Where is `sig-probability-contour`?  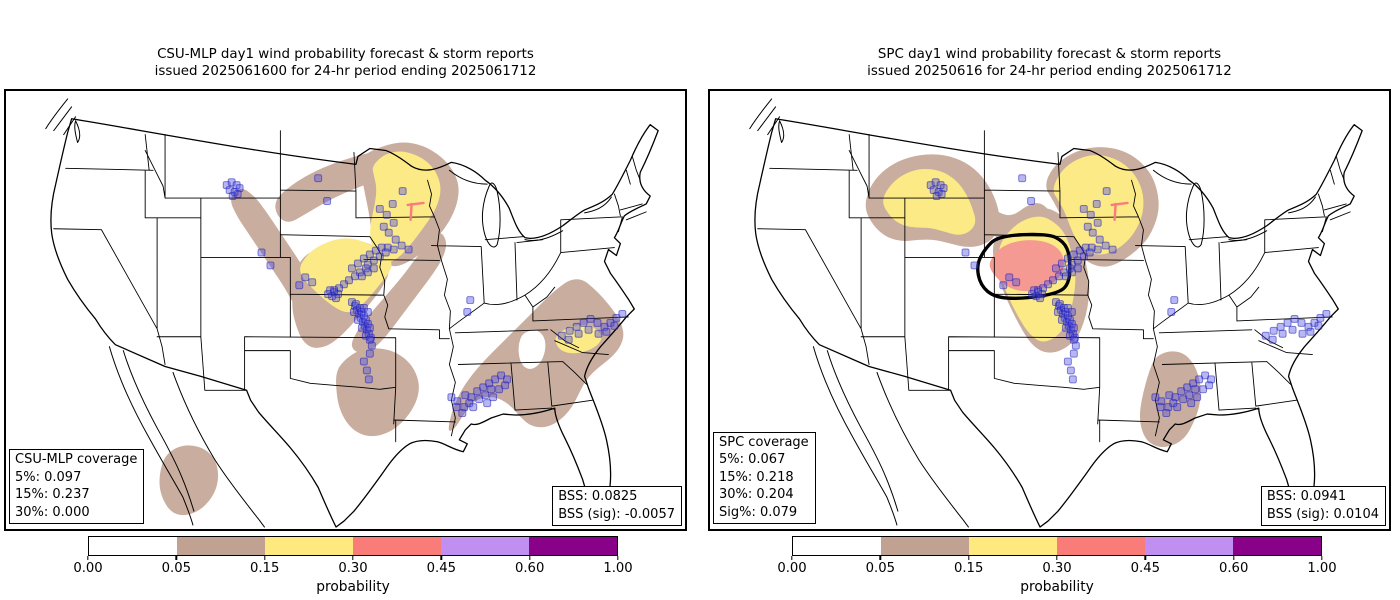 sig-probability-contour is located at coordinates (1024, 266).